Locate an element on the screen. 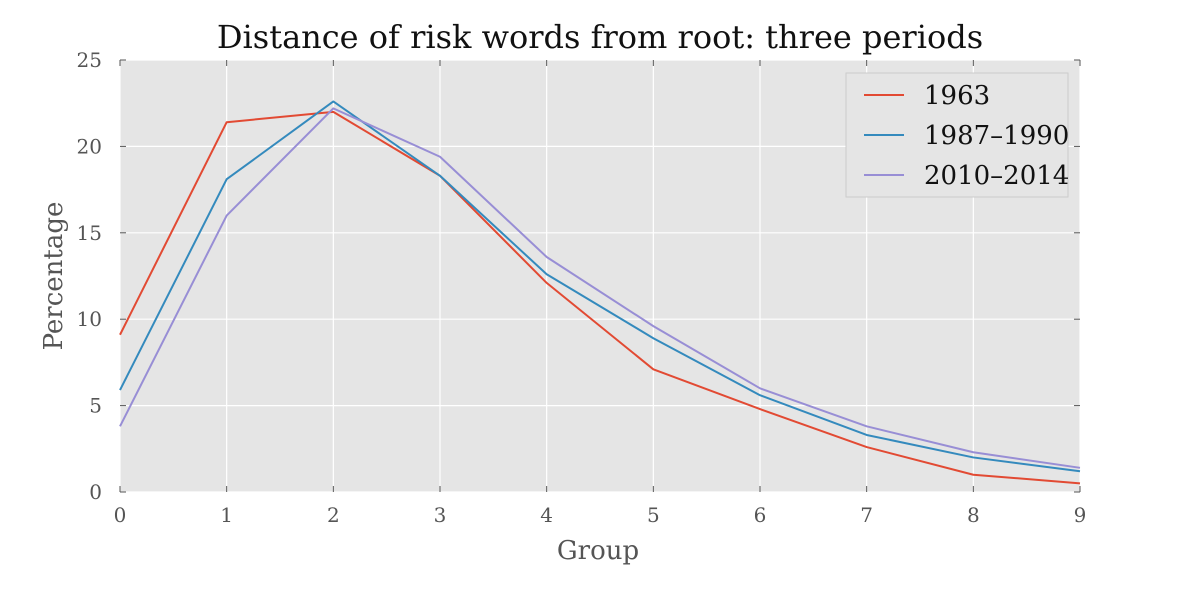  y-tick-label: 10 is located at coordinates (89, 319).